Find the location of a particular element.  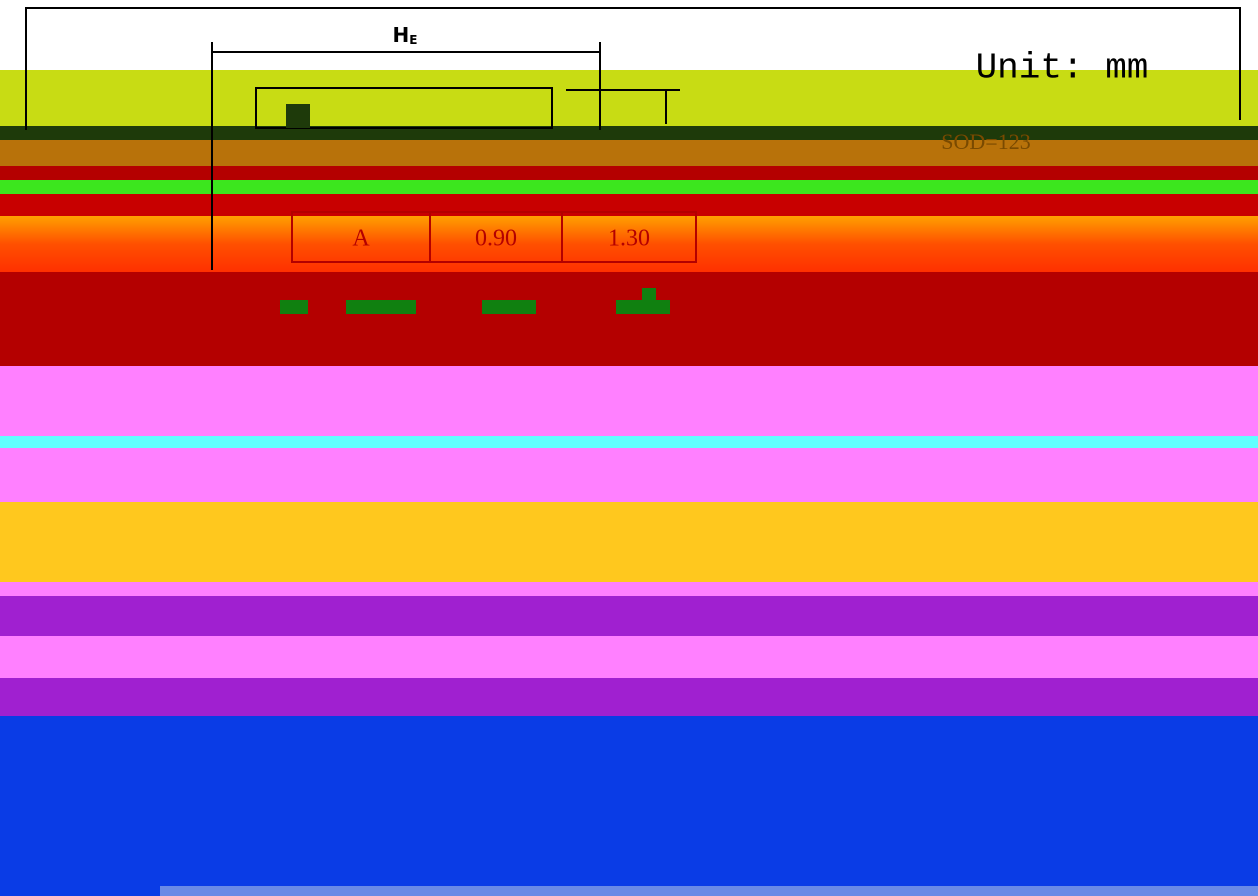

pads is located at coordinates (475, 301).